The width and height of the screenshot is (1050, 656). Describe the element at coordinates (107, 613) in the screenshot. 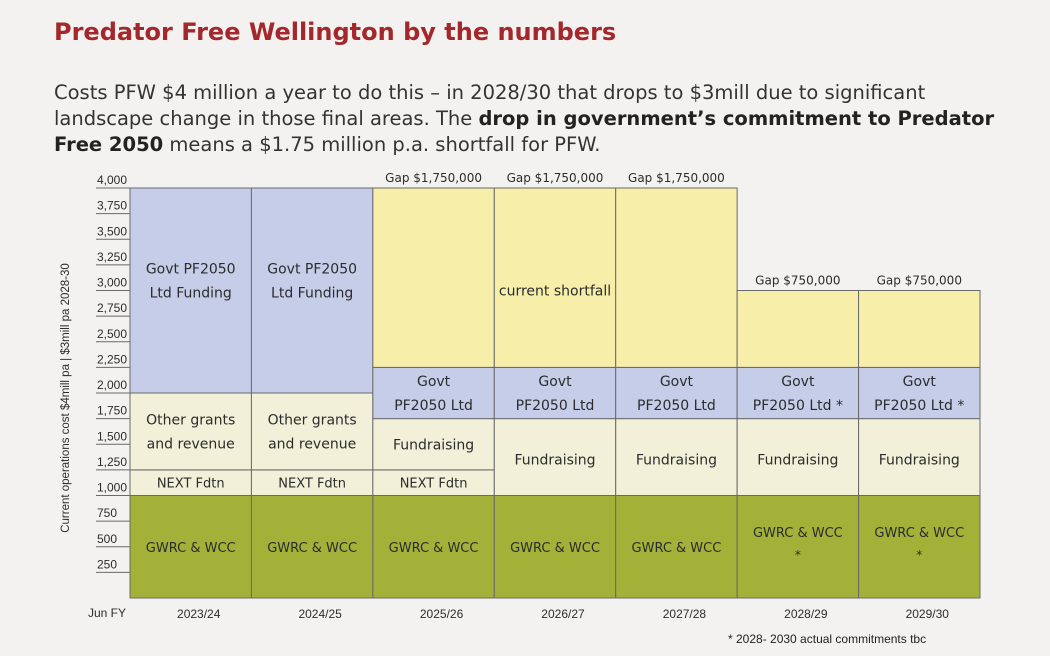

I see `x-axis-start-label: Jun FY` at that location.